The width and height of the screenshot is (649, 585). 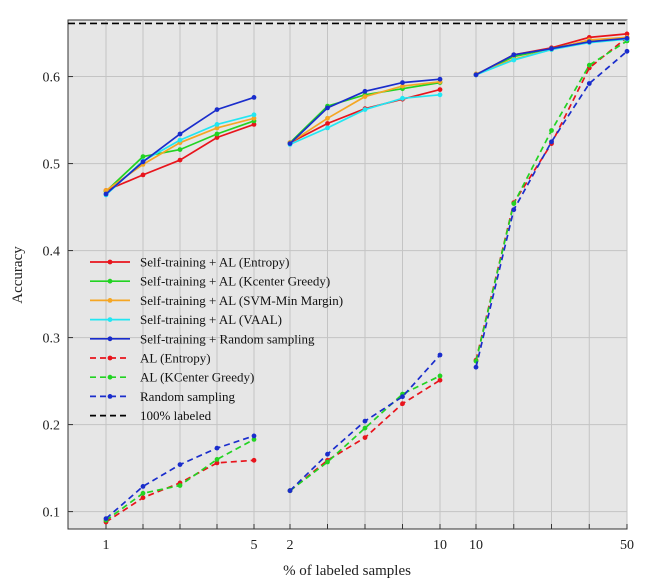 I want to click on x-tick-label: 2, so click(x=290, y=545).